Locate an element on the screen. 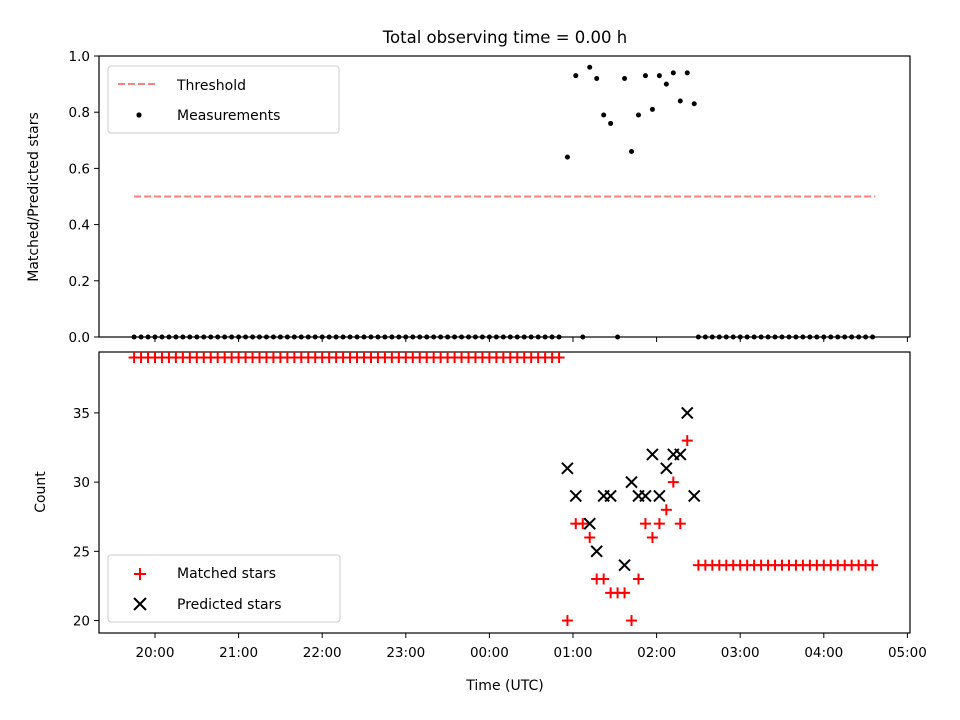 Image resolution: width=960 pixels, height=720 pixels. x-tick-label: 02:00 is located at coordinates (656, 653).